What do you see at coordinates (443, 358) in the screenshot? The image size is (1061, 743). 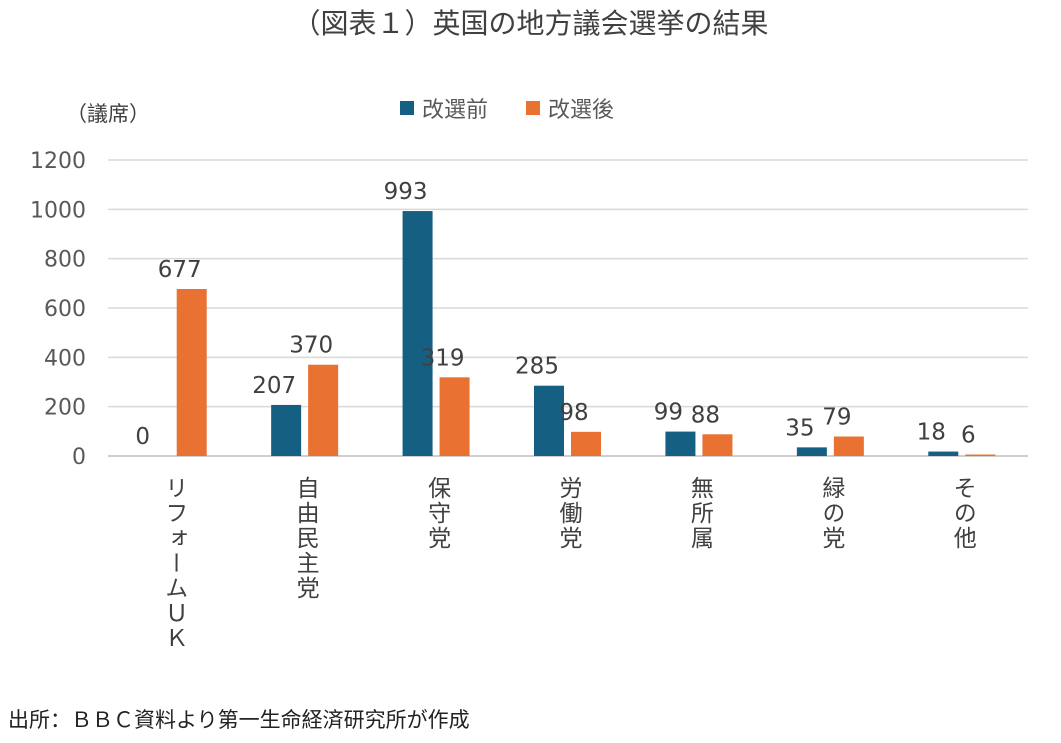 I see `data-label: 319` at bounding box center [443, 358].